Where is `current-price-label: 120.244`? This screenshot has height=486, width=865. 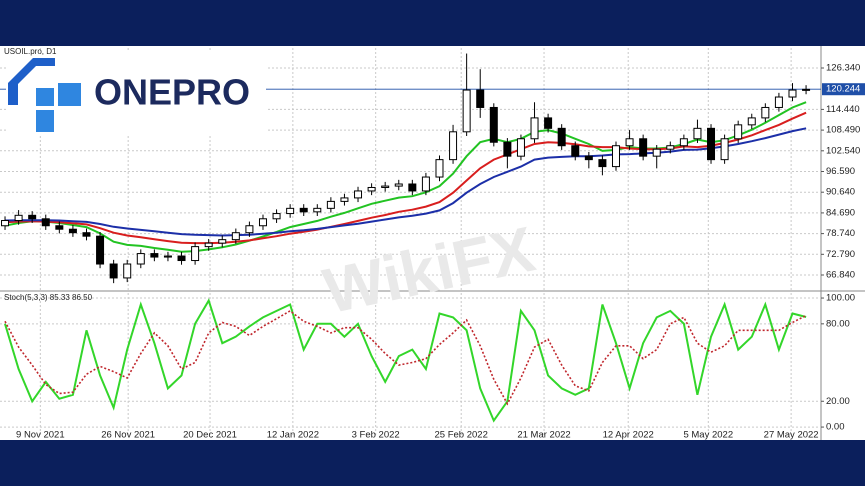
current-price-label: 120.244 is located at coordinates (843, 89).